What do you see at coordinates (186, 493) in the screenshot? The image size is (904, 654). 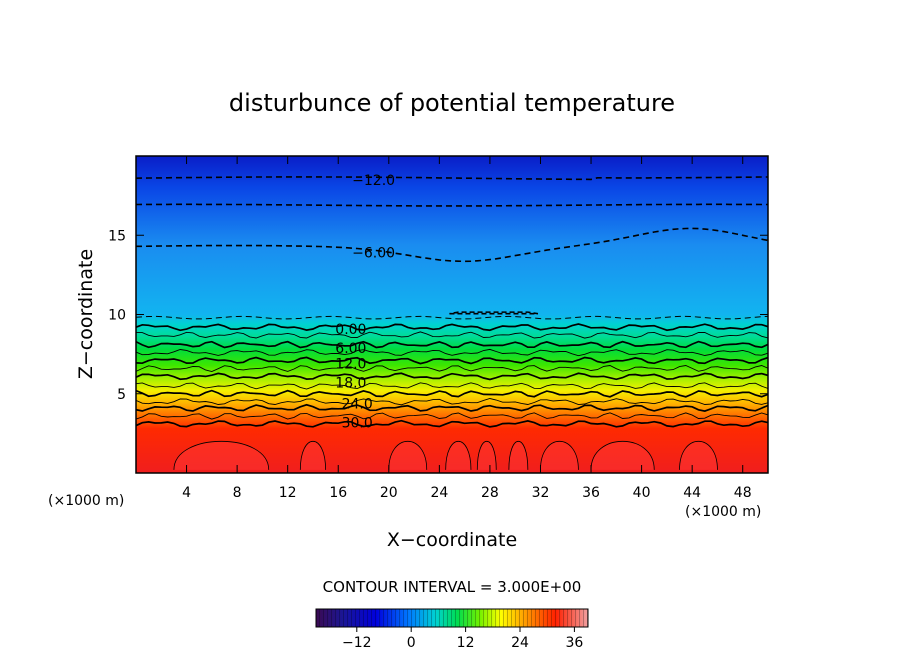 I see `x-tick-label: 4` at bounding box center [186, 493].